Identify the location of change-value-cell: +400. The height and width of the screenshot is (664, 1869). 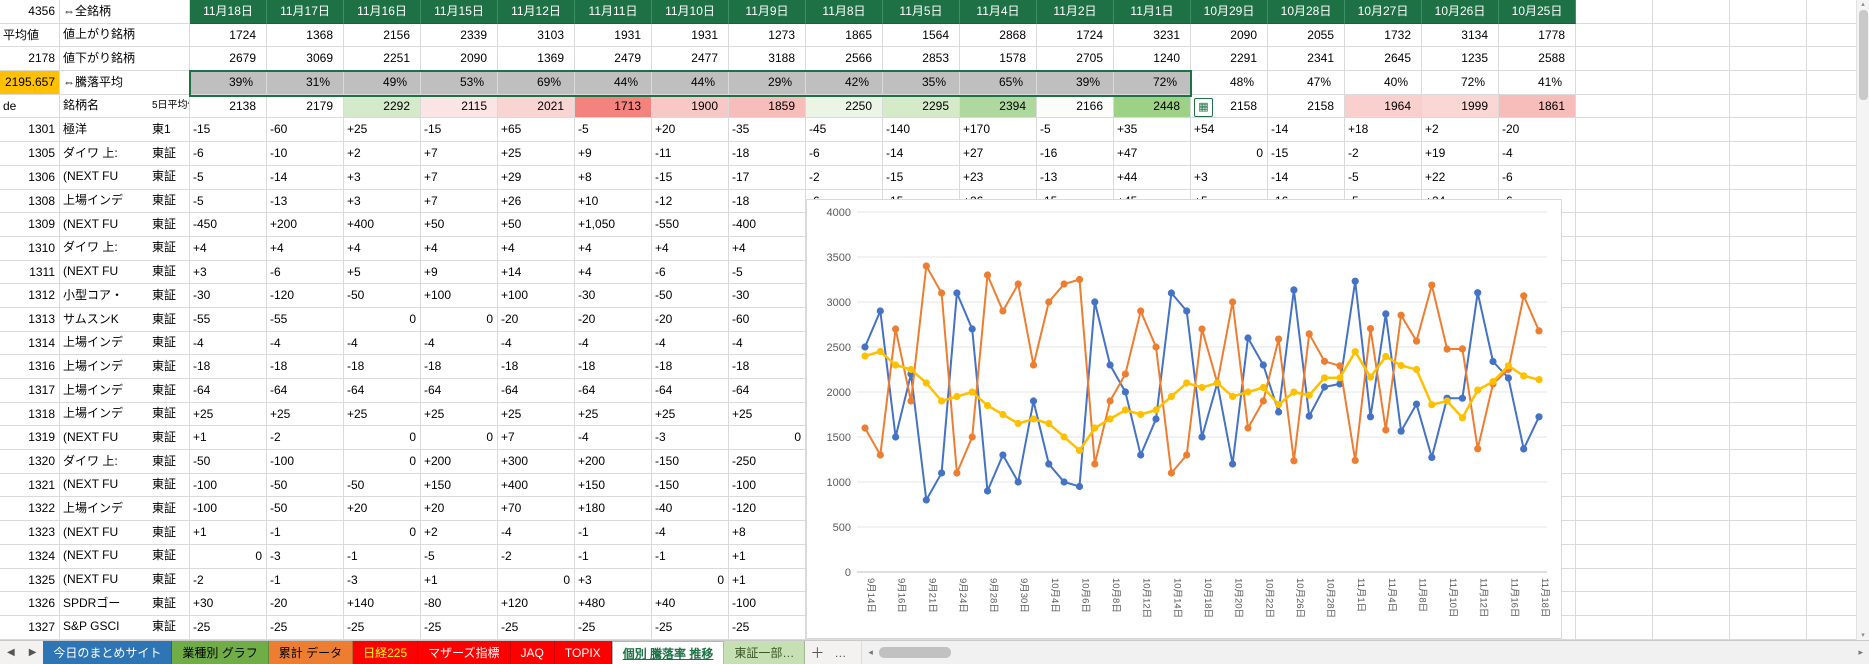
(382, 225).